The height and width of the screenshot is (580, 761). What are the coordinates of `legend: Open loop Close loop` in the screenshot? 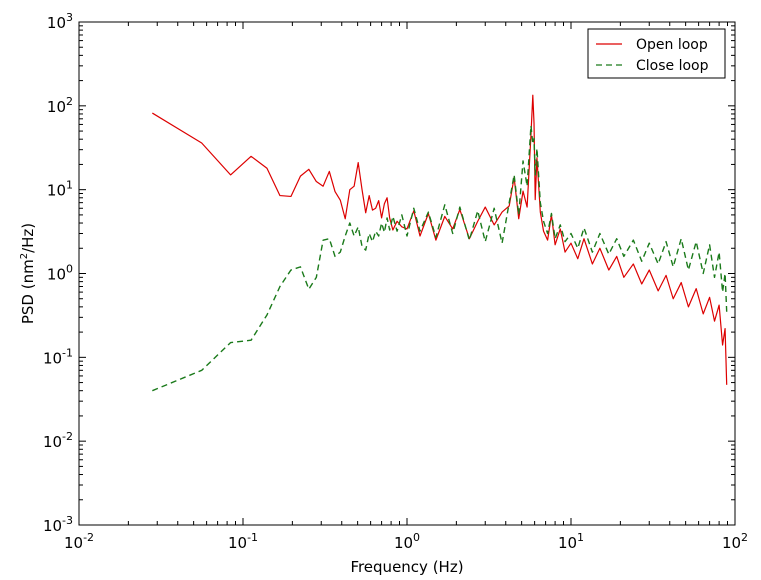 It's located at (656, 53).